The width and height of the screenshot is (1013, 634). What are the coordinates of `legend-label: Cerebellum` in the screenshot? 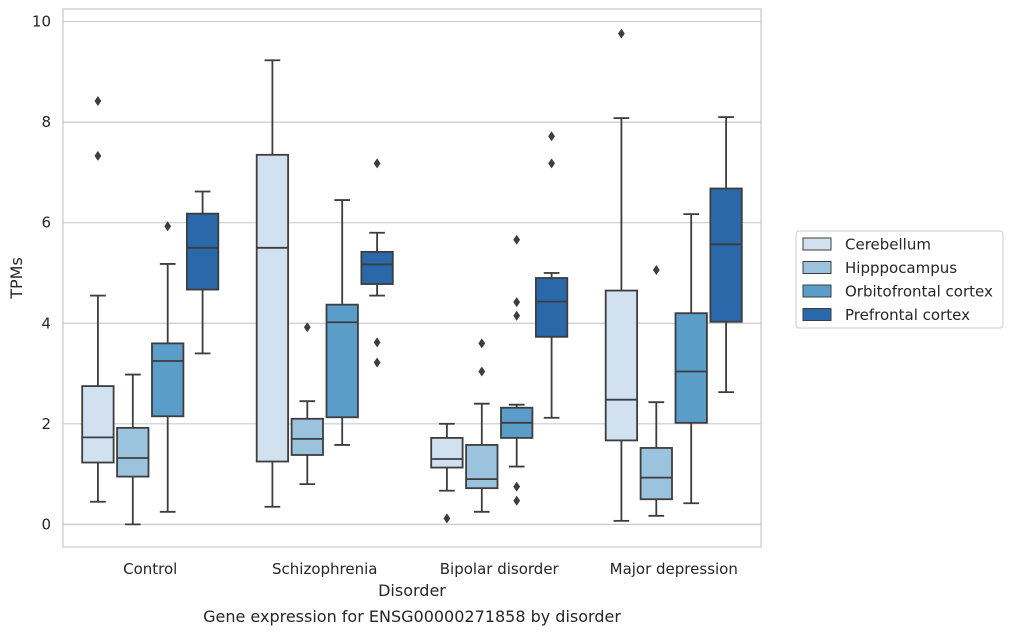 It's located at (888, 245).